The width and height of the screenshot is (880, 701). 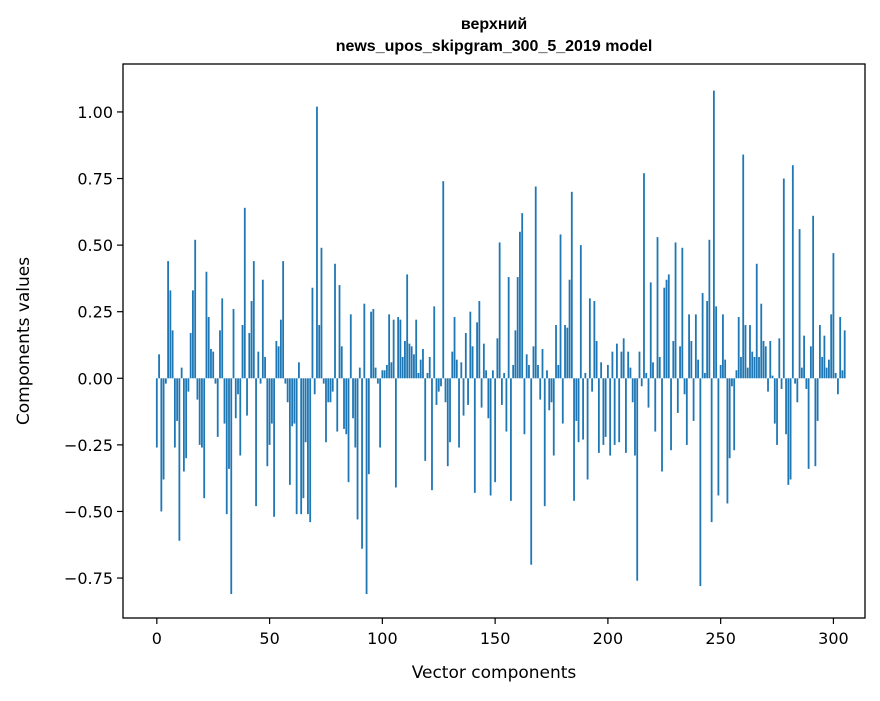 What do you see at coordinates (24, 341) in the screenshot?
I see `y-axis-label: Components values` at bounding box center [24, 341].